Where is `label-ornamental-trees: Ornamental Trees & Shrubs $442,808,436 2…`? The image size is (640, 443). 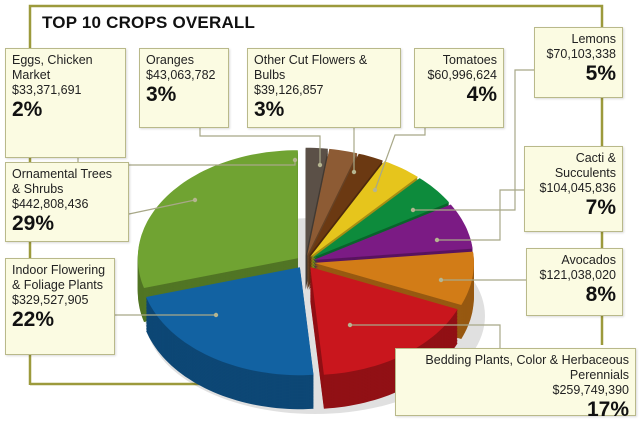 label-ornamental-trees: Ornamental Trees & Shrubs $442,808,436 2… is located at coordinates (67, 202).